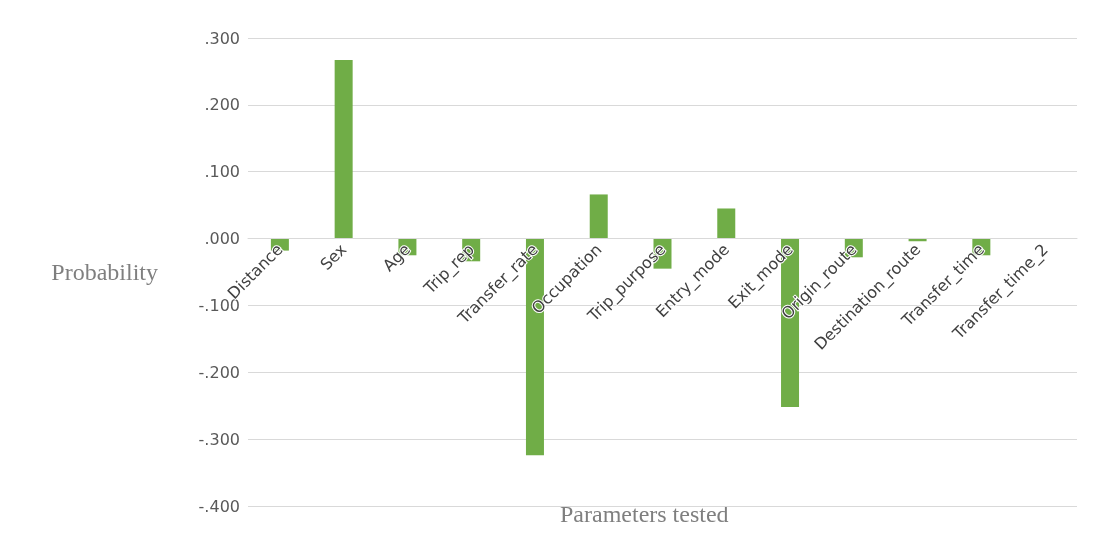 This screenshot has width=1103, height=534. Describe the element at coordinates (104, 272) in the screenshot. I see `y-axis-title: Probability` at that location.